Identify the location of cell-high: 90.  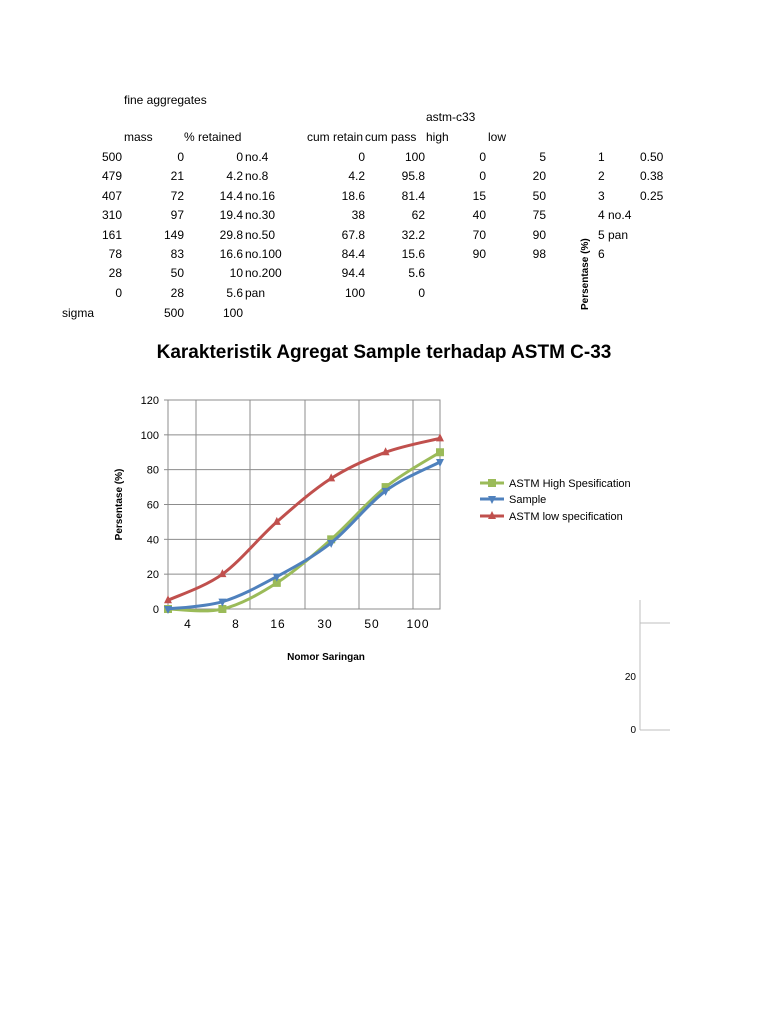
(479, 254).